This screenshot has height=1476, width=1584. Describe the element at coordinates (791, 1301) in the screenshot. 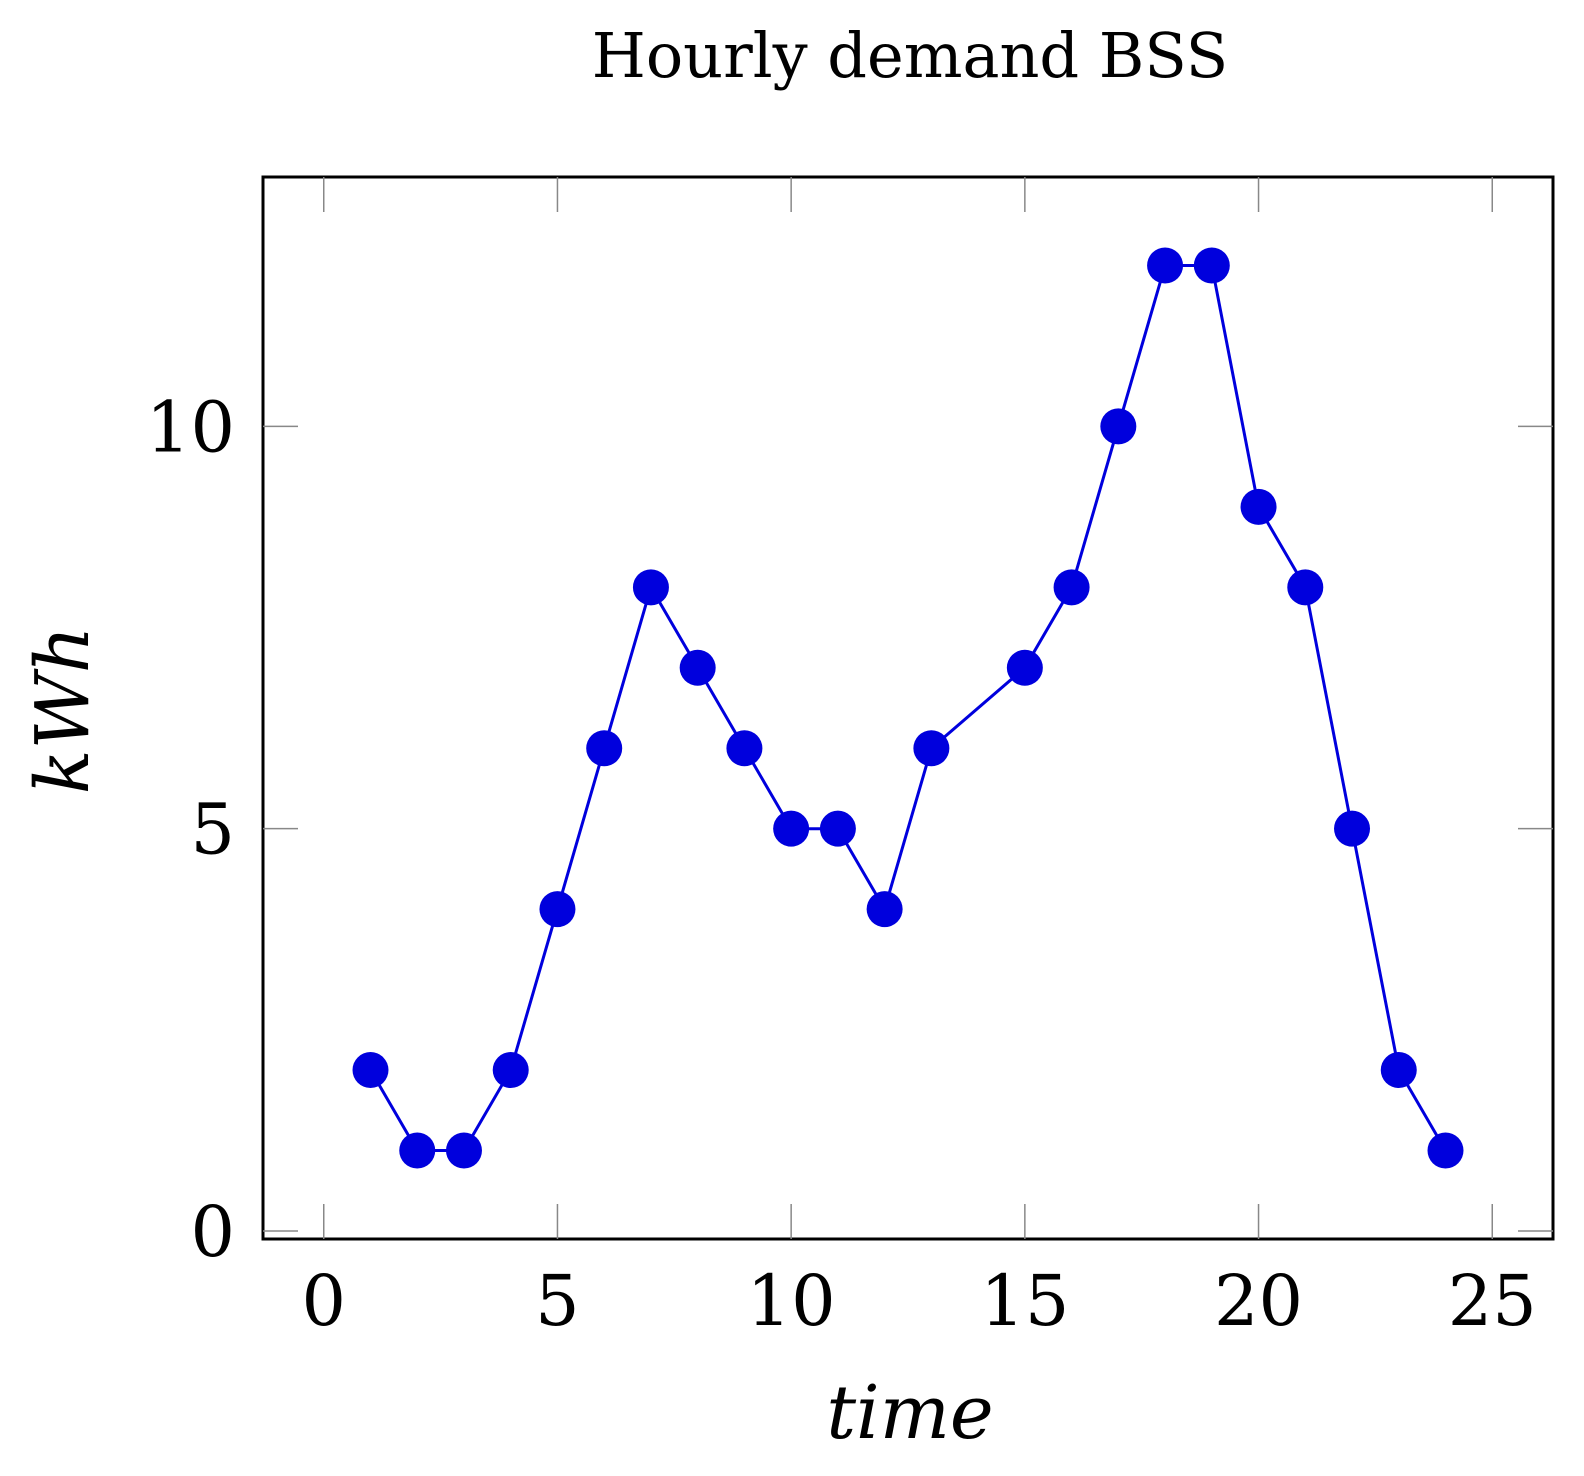

I see `x-tick-label: 10` at that location.